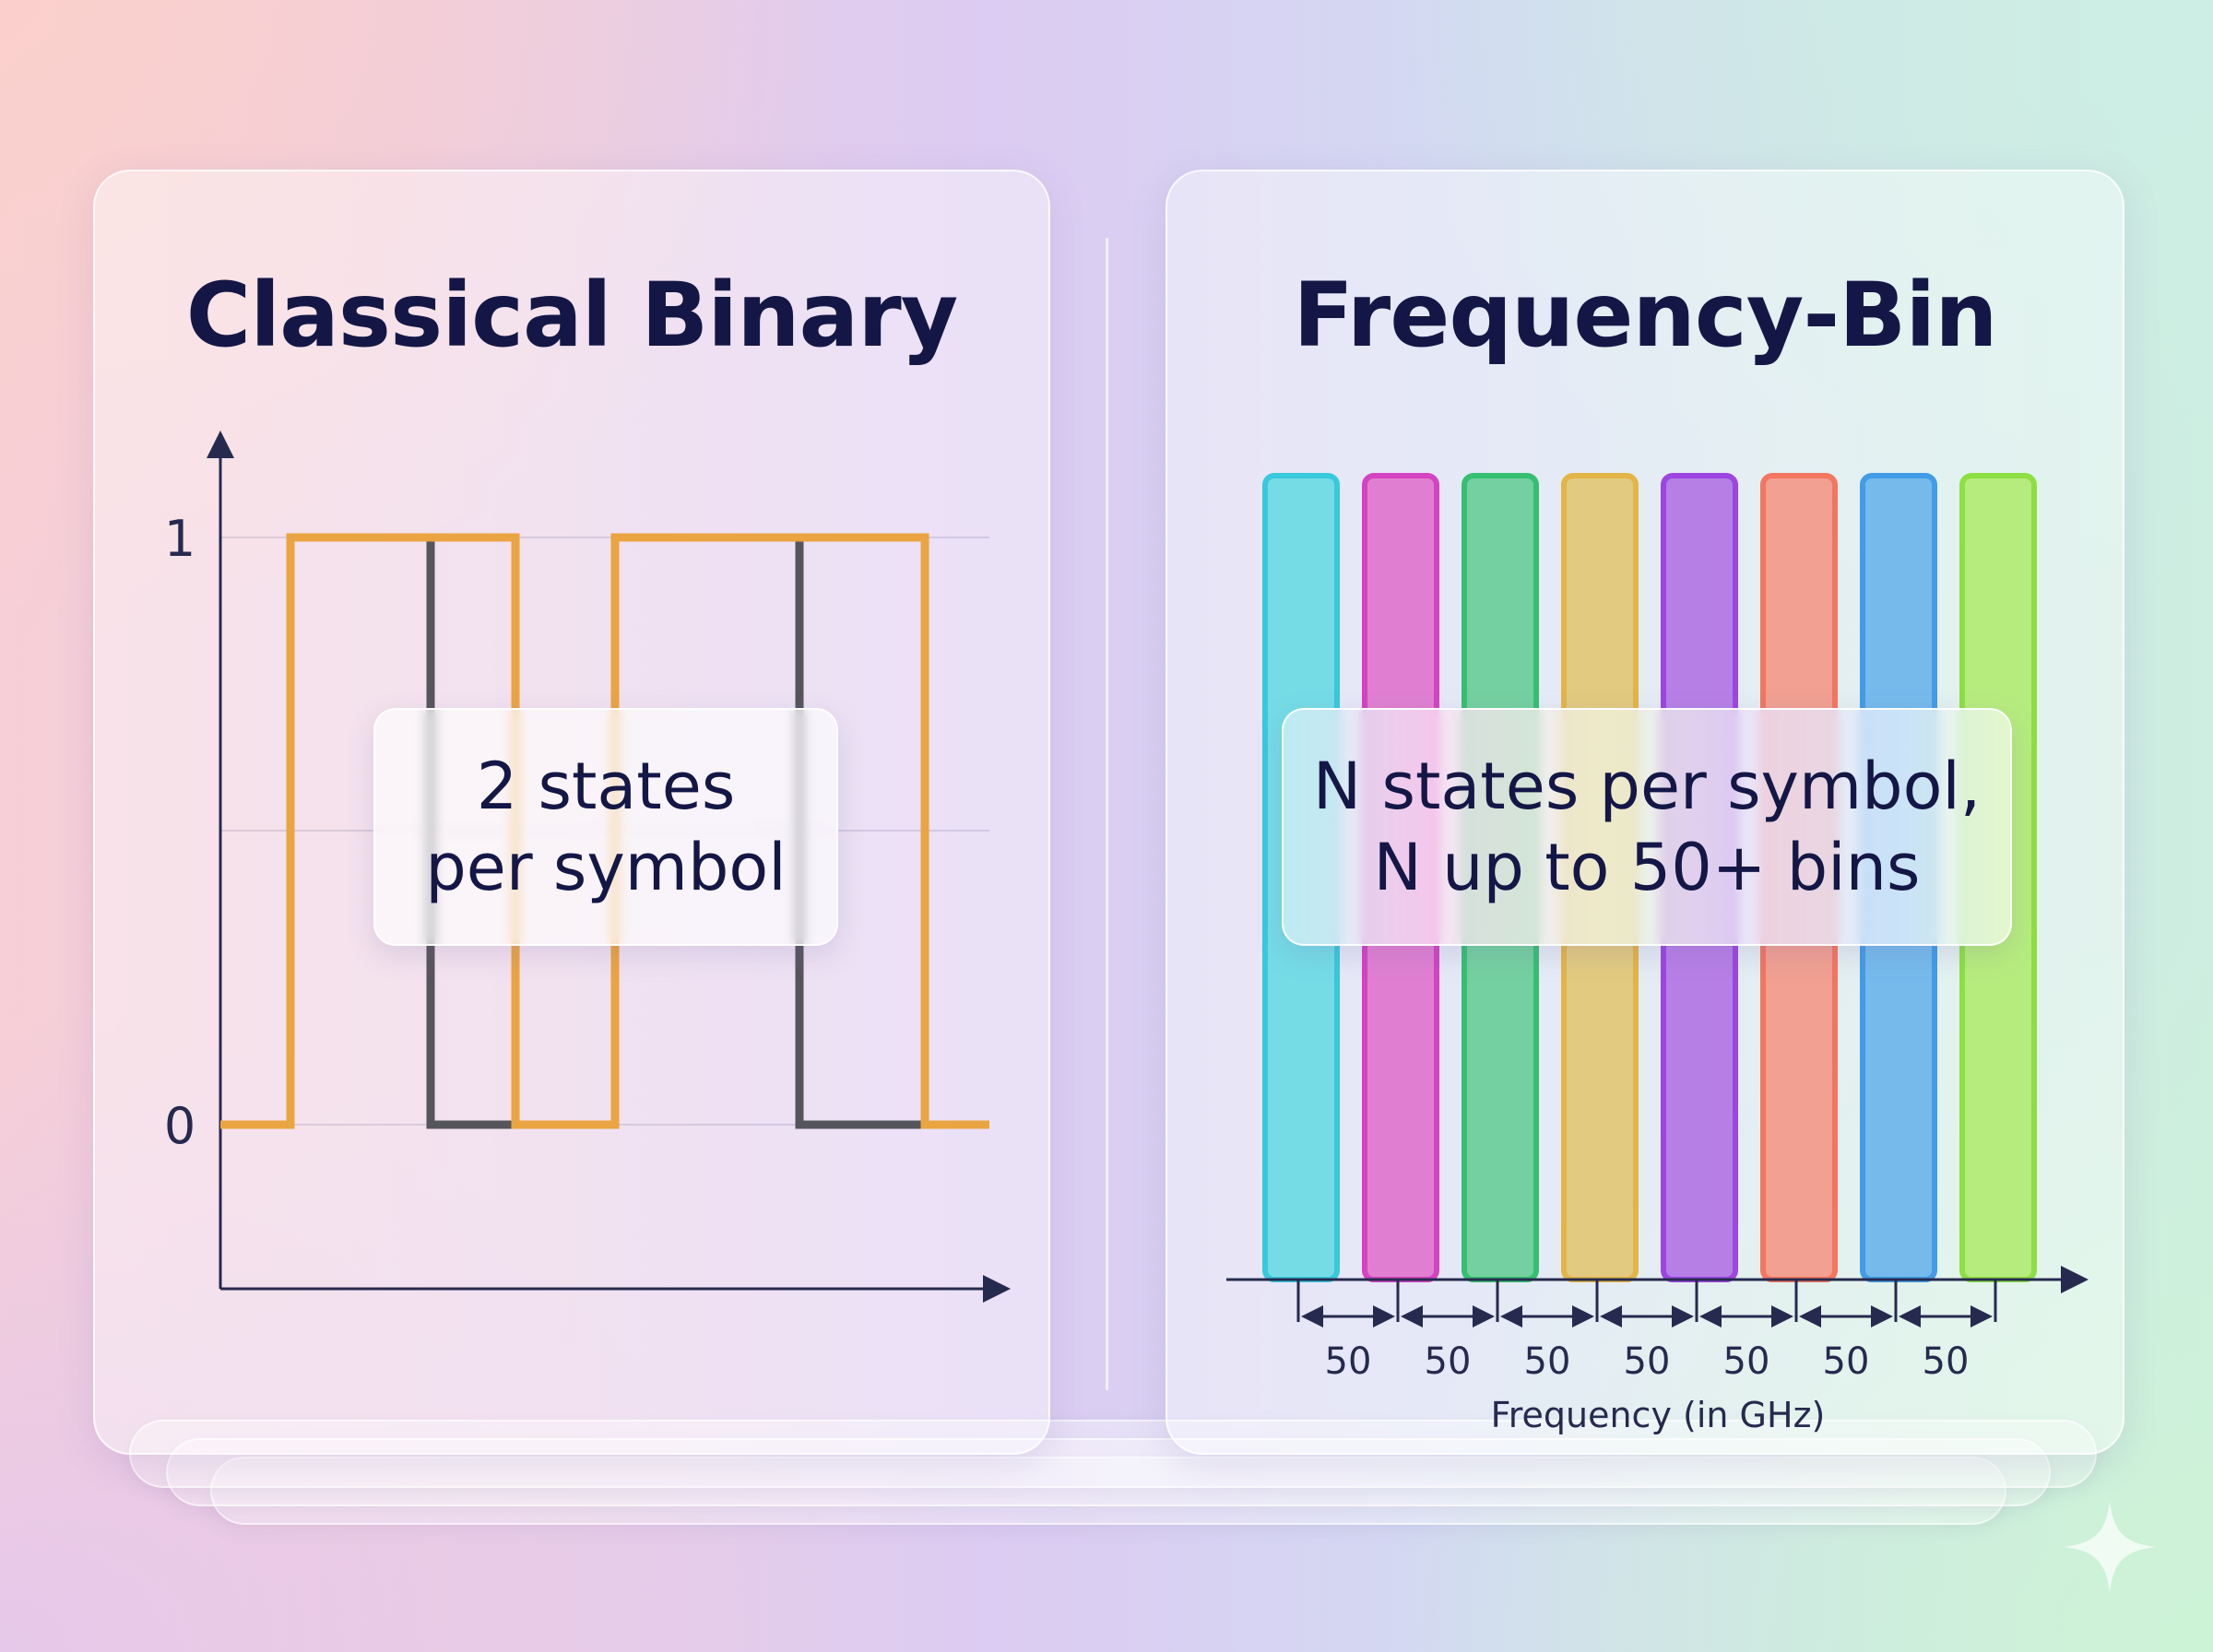  I want to click on binary-series-line, so click(604, 831).